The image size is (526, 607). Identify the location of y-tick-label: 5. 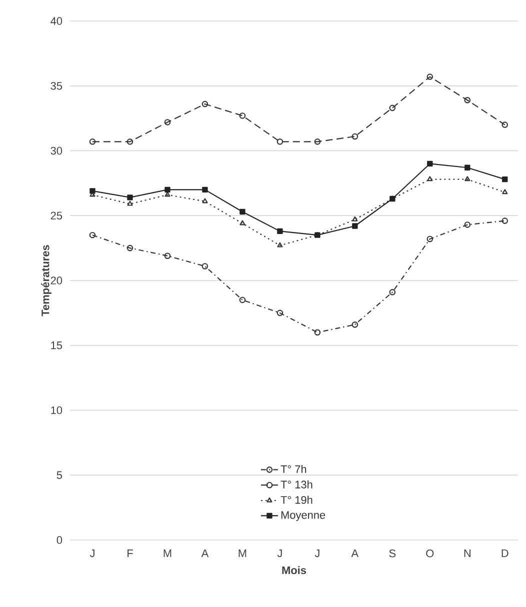
(59, 475).